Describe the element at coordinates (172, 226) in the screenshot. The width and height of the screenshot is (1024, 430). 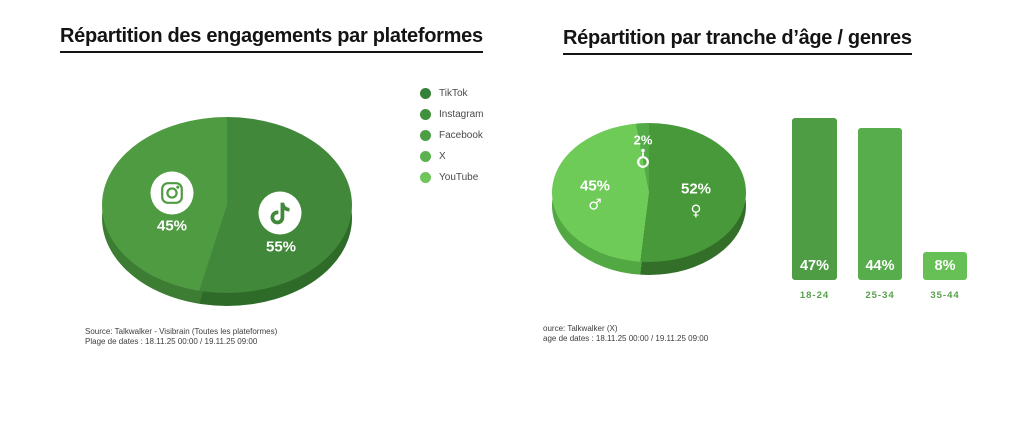
I see `instagram-slice-value: 45%` at that location.